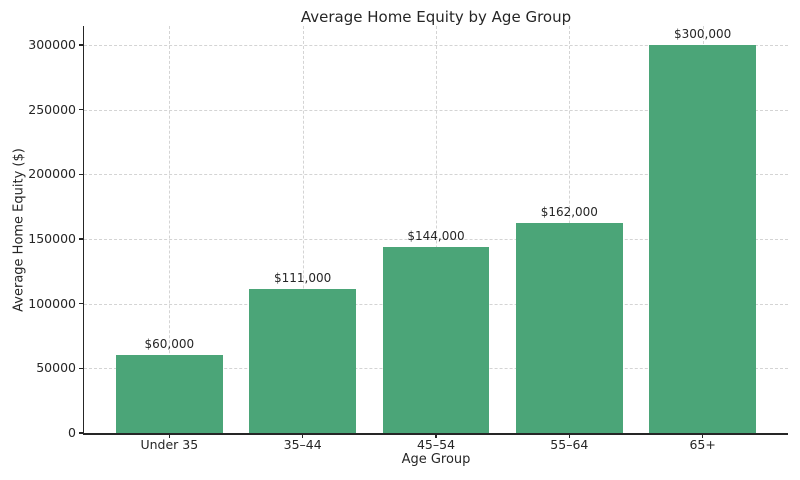  I want to click on chart-title: Average Home Equity by Age Group, so click(436, 17).